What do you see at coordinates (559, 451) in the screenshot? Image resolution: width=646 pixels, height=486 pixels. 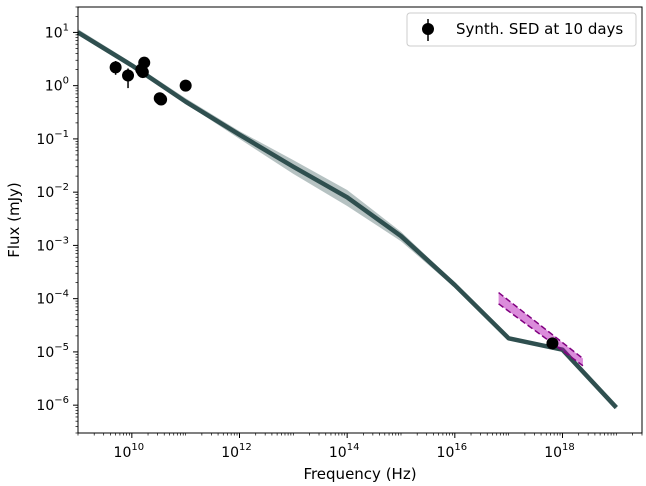 I see `tick-label: 10¹⁸` at bounding box center [559, 451].